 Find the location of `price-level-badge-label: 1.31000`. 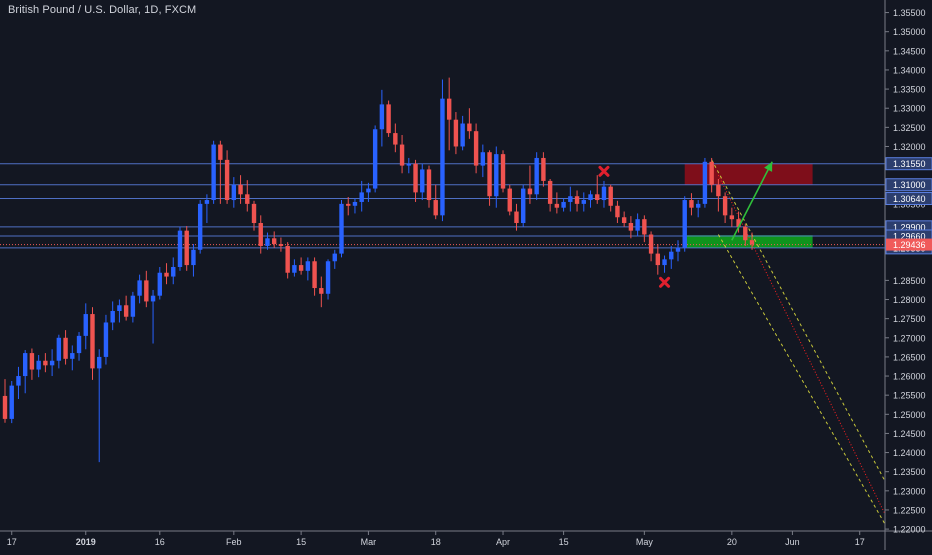

price-level-badge-label: 1.31000 is located at coordinates (909, 185).